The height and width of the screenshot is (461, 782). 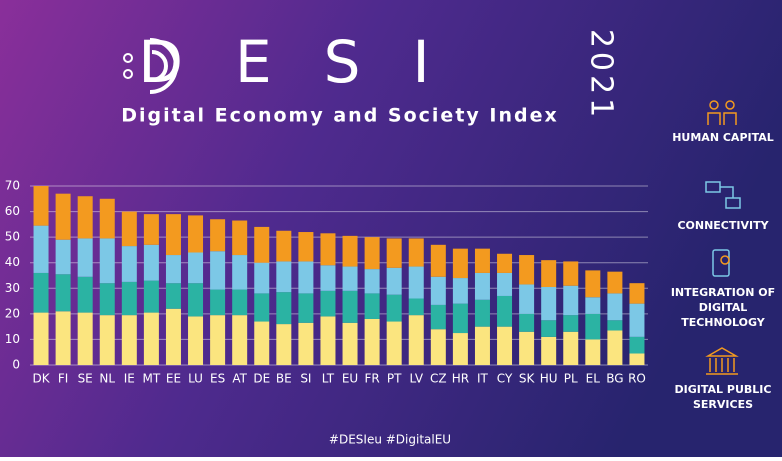 What do you see at coordinates (12, 211) in the screenshot?
I see `y-tick-label: 60` at bounding box center [12, 211].